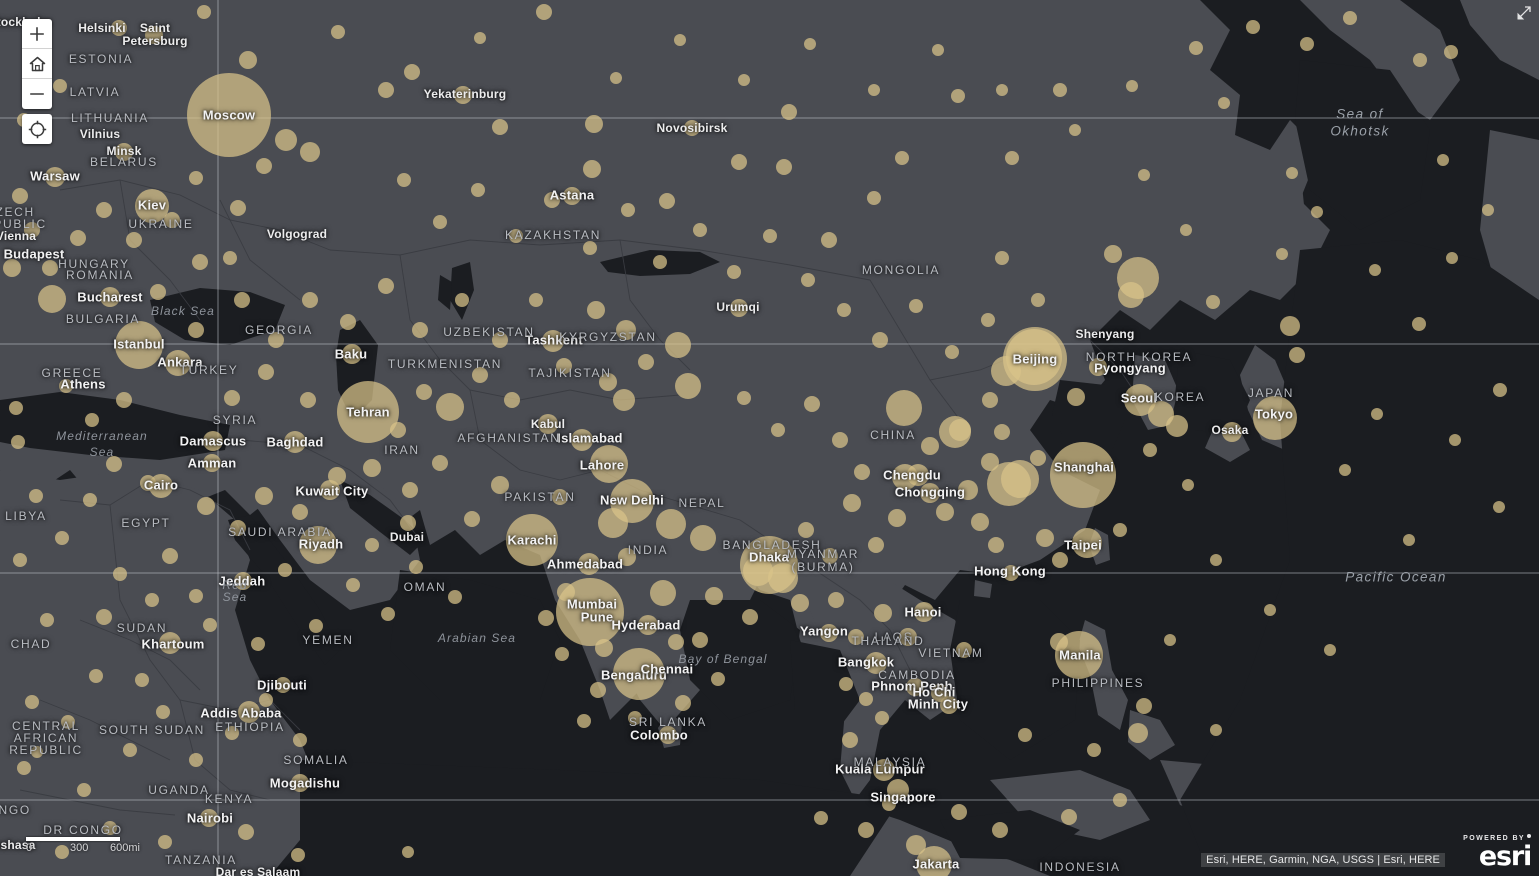  I want to click on locate-button, so click(37, 129).